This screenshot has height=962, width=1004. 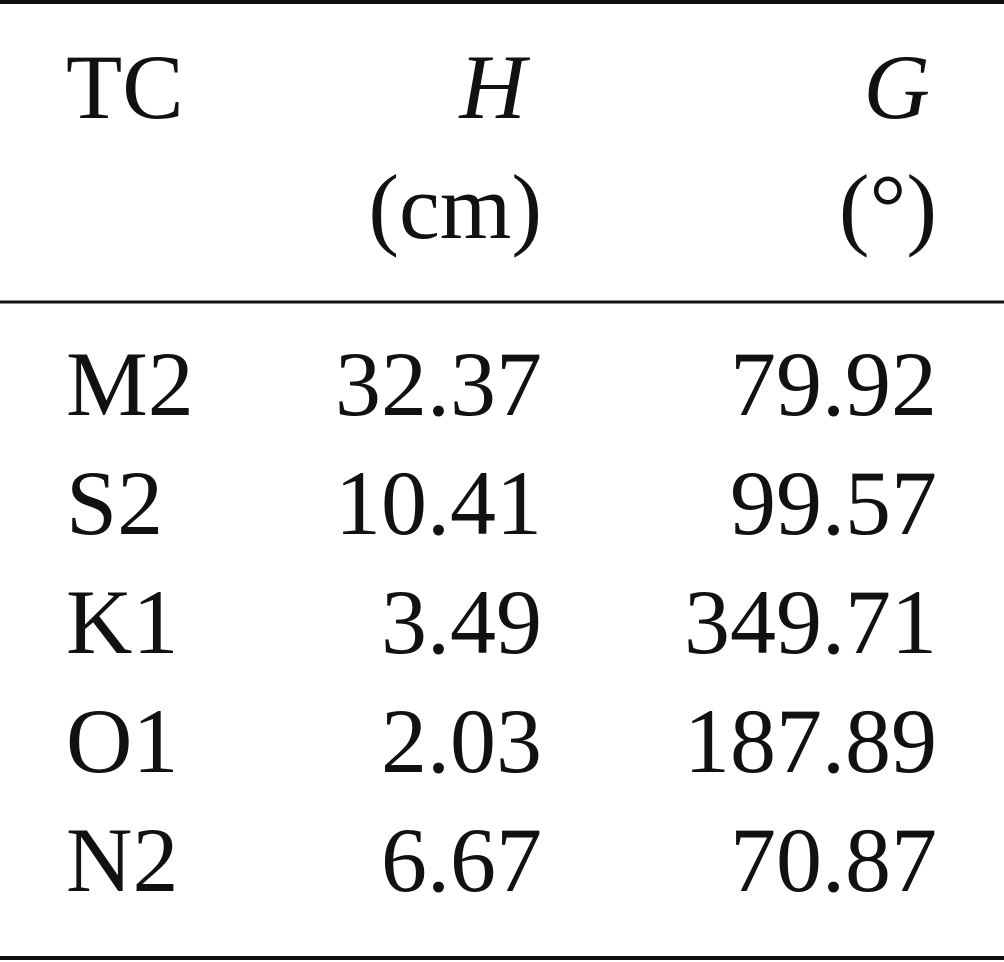 What do you see at coordinates (455, 207) in the screenshot?
I see `header-unit: (cm)` at bounding box center [455, 207].